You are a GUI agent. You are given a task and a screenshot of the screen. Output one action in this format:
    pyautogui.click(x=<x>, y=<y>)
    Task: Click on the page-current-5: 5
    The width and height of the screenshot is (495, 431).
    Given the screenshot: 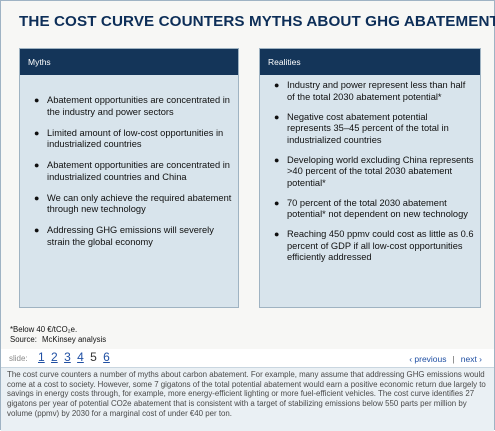 What is the action you would take?
    pyautogui.click(x=93, y=357)
    